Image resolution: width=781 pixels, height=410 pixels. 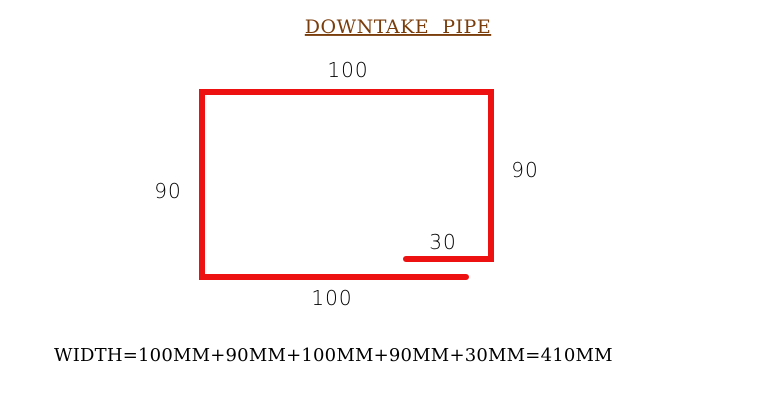 What do you see at coordinates (333, 355) in the screenshot?
I see `width-formula: WIDTH=100MM+90MM+100MM+90MM+30MM=410MM` at bounding box center [333, 355].